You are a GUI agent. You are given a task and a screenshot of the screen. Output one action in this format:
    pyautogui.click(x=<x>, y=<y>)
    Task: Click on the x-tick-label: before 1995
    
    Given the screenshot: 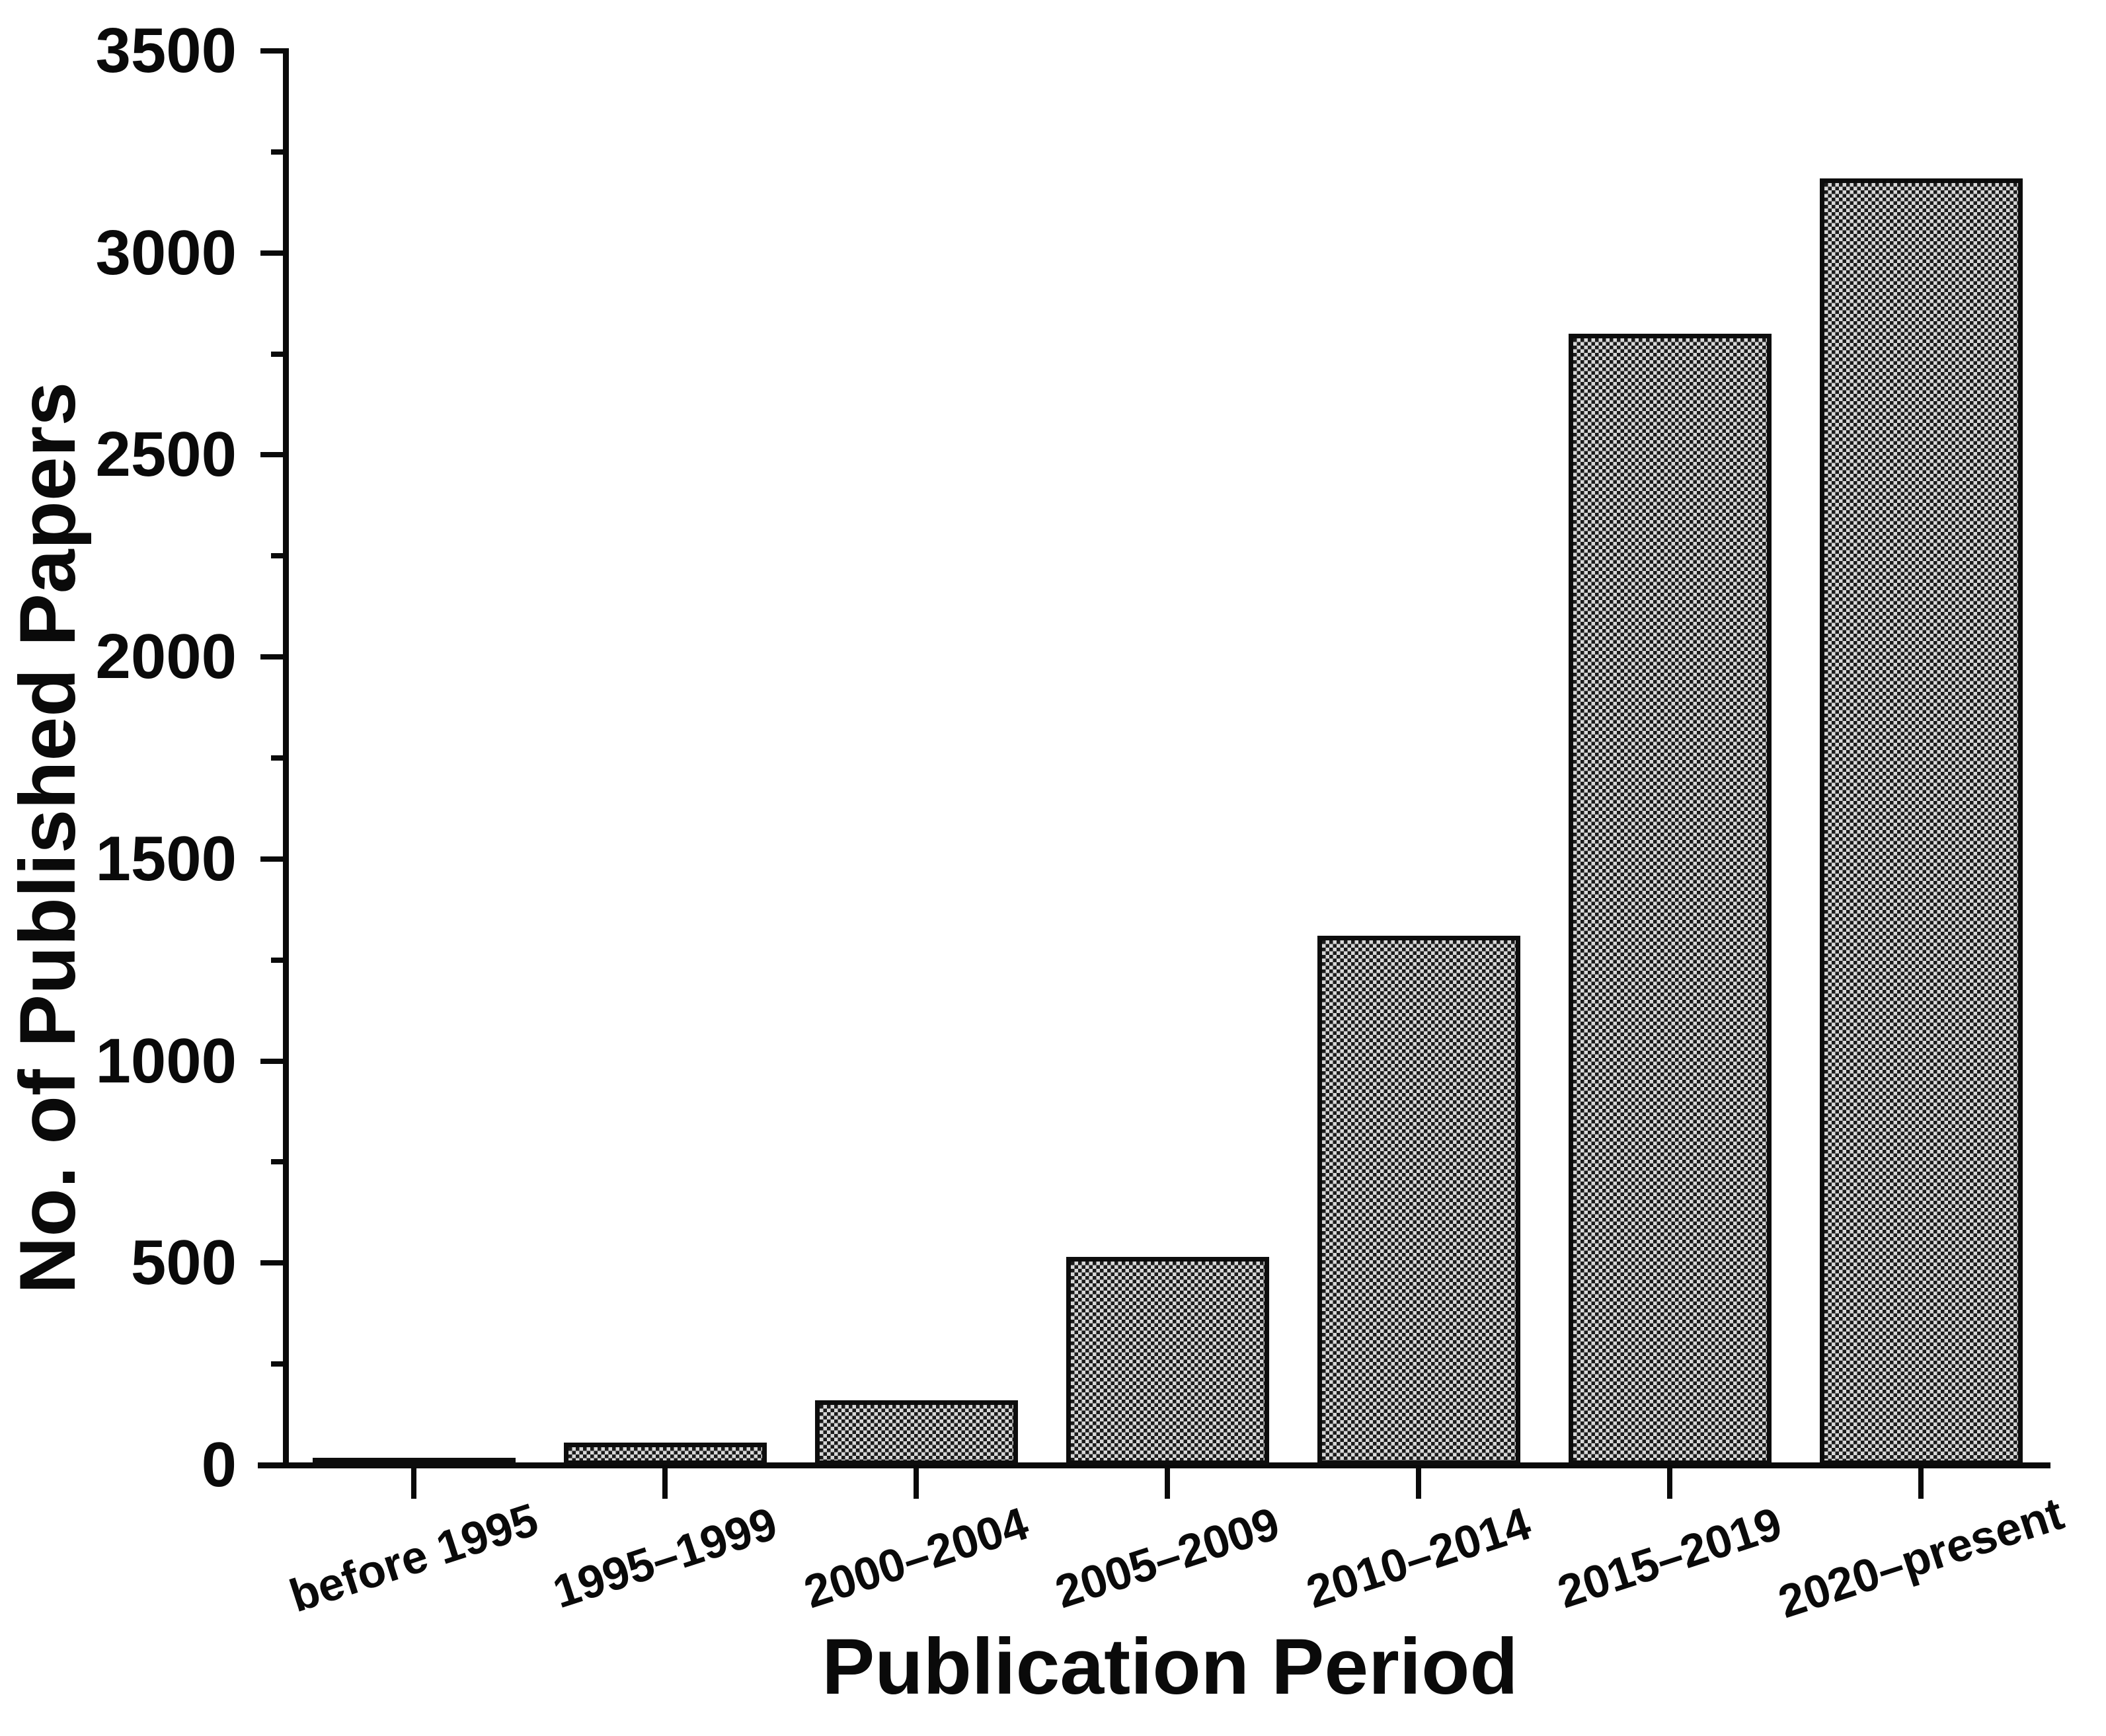 What is the action you would take?
    pyautogui.click(x=414, y=1557)
    